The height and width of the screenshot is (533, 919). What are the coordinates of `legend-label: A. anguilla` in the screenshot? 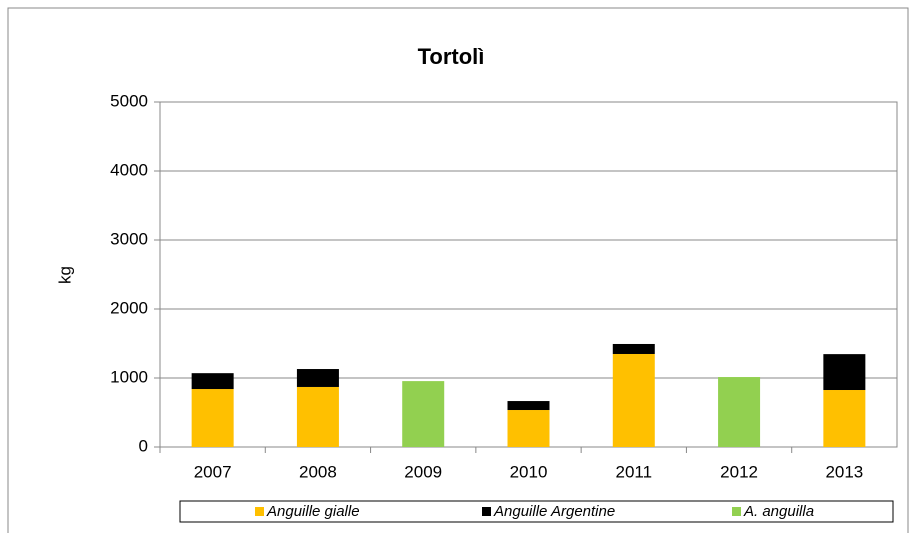 It's located at (778, 511).